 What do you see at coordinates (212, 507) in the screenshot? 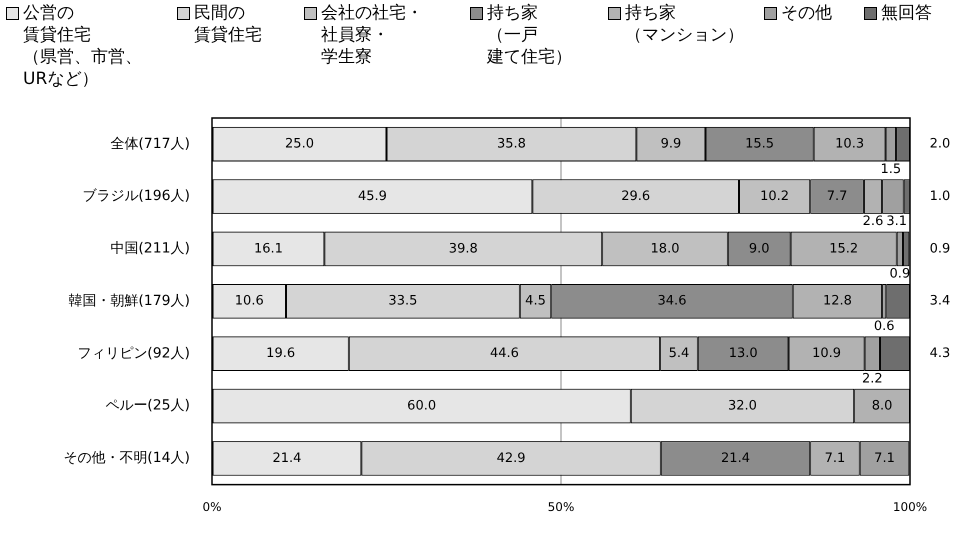
I see `x-tick-label: 0%` at bounding box center [212, 507].